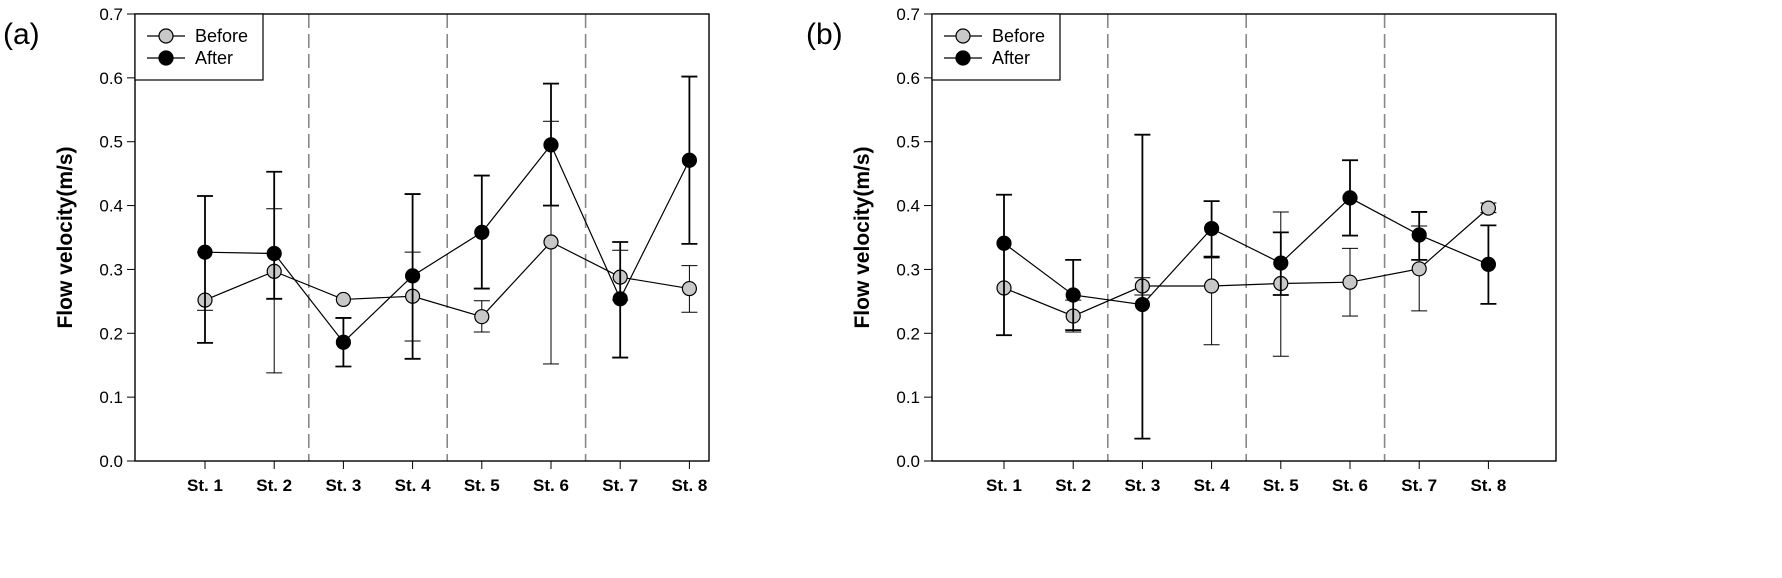  Describe the element at coordinates (824, 34) in the screenshot. I see `panel-label: (b)` at that location.